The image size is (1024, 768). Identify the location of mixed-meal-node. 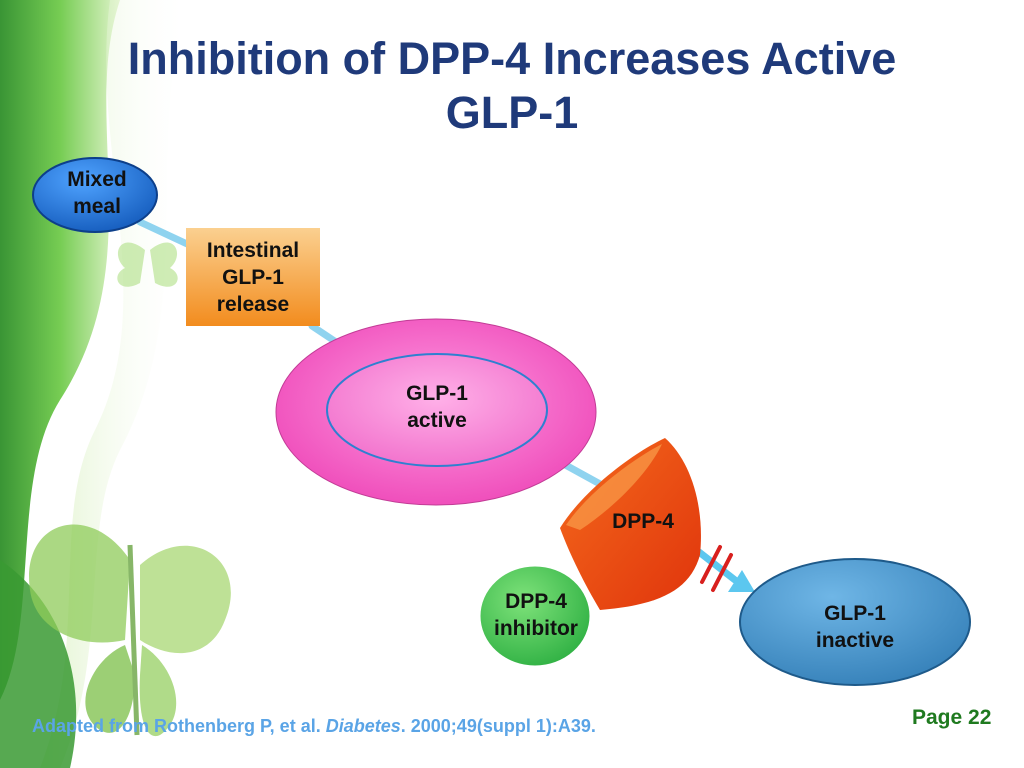
(95, 195).